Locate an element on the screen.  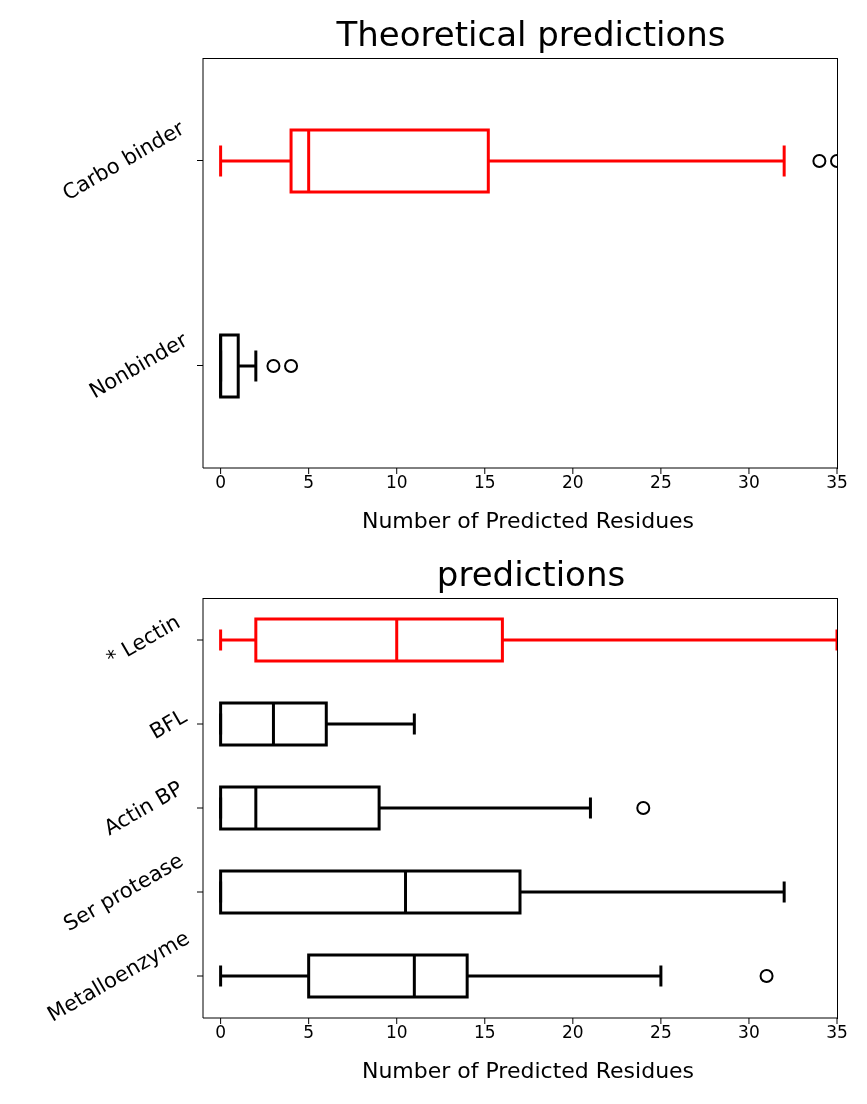
chart-title: Theoretical predictions is located at coordinates (531, 34).